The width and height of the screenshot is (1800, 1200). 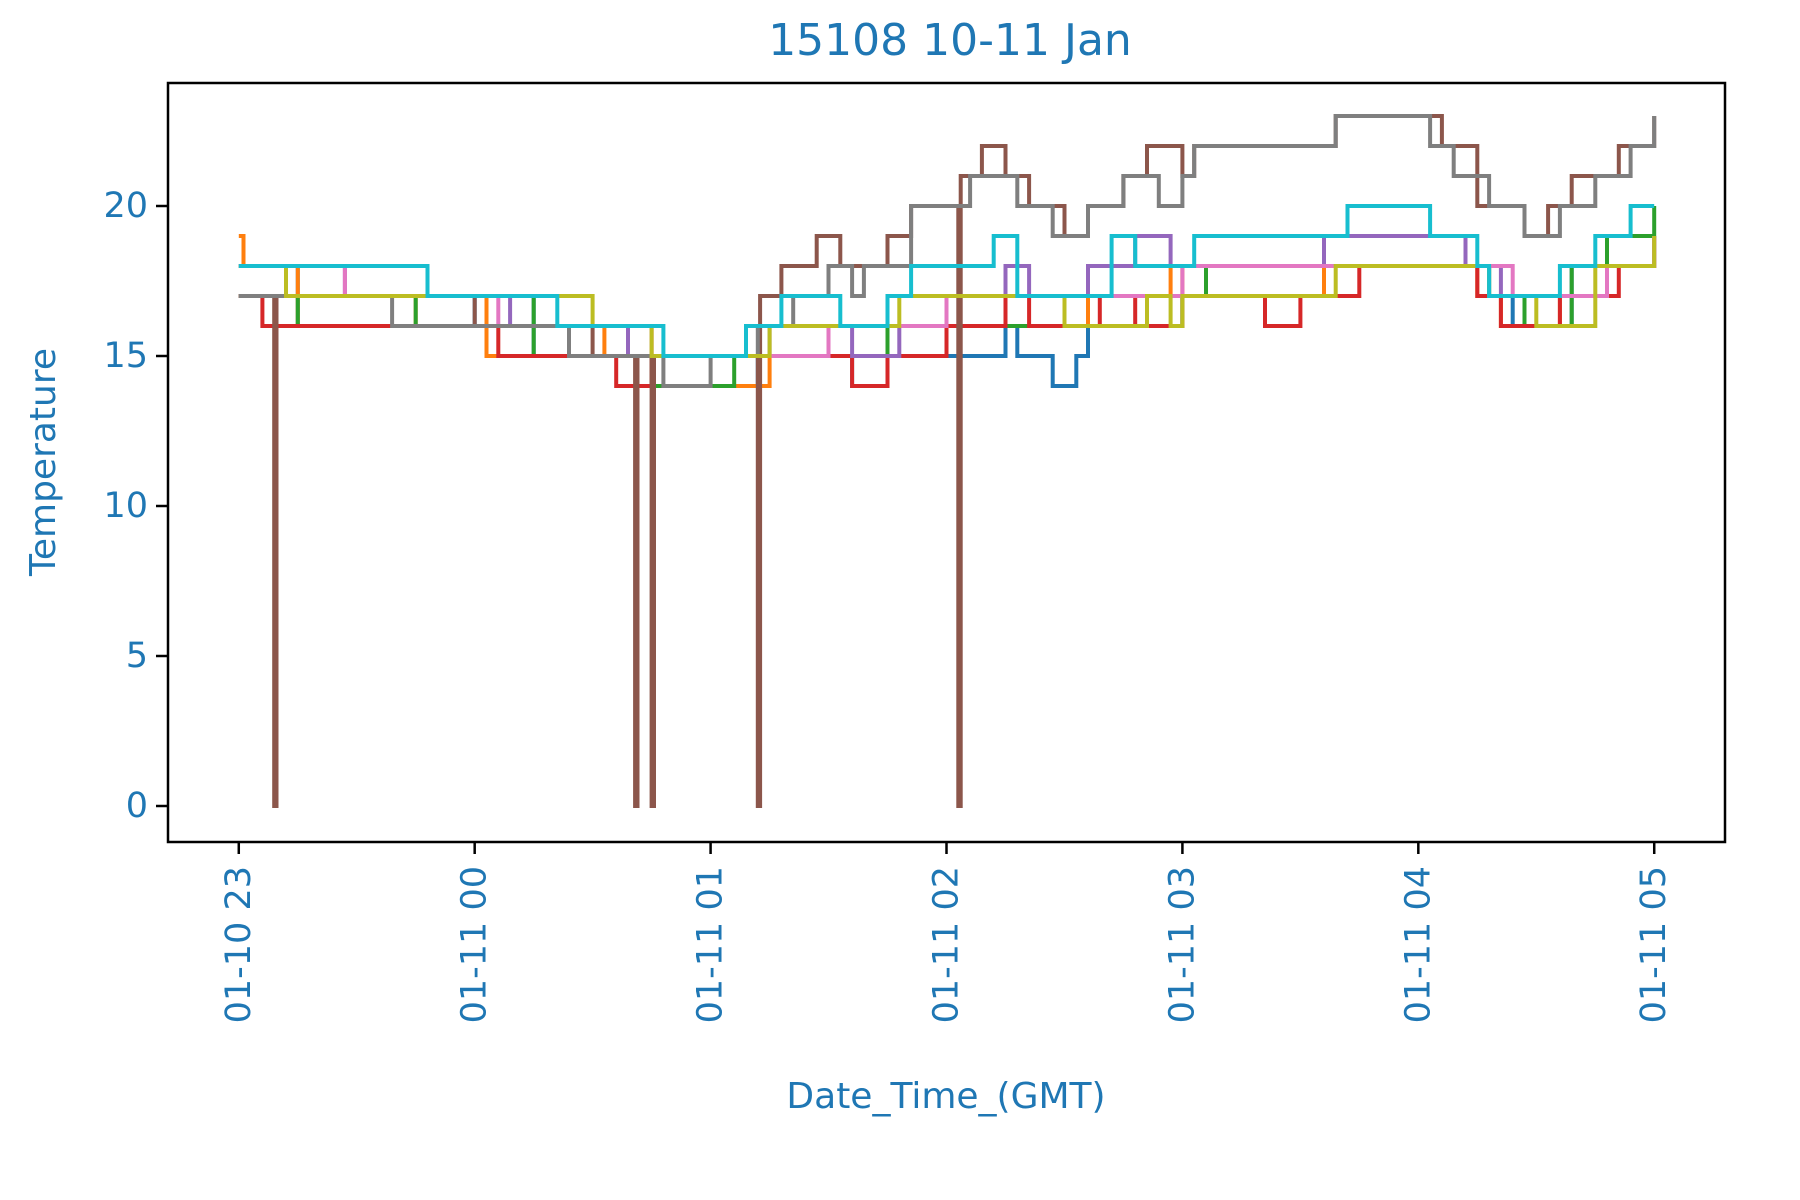 What do you see at coordinates (239, 944) in the screenshot?
I see `x-tick-label: 01-10 23` at bounding box center [239, 944].